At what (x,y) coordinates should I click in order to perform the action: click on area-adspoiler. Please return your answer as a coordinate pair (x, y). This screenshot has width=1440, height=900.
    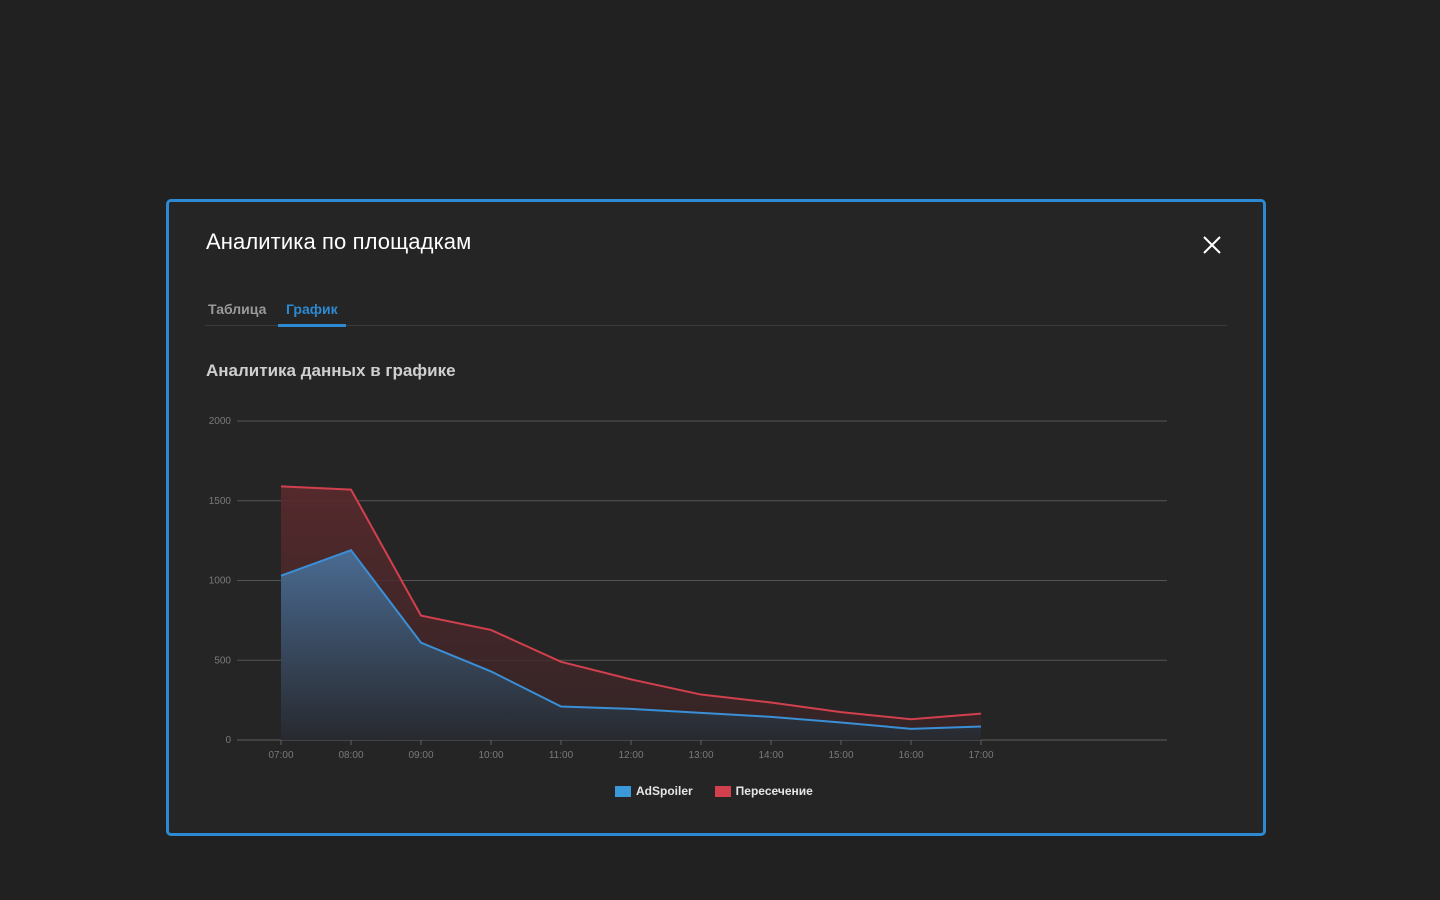
    Looking at the image, I should click on (631, 645).